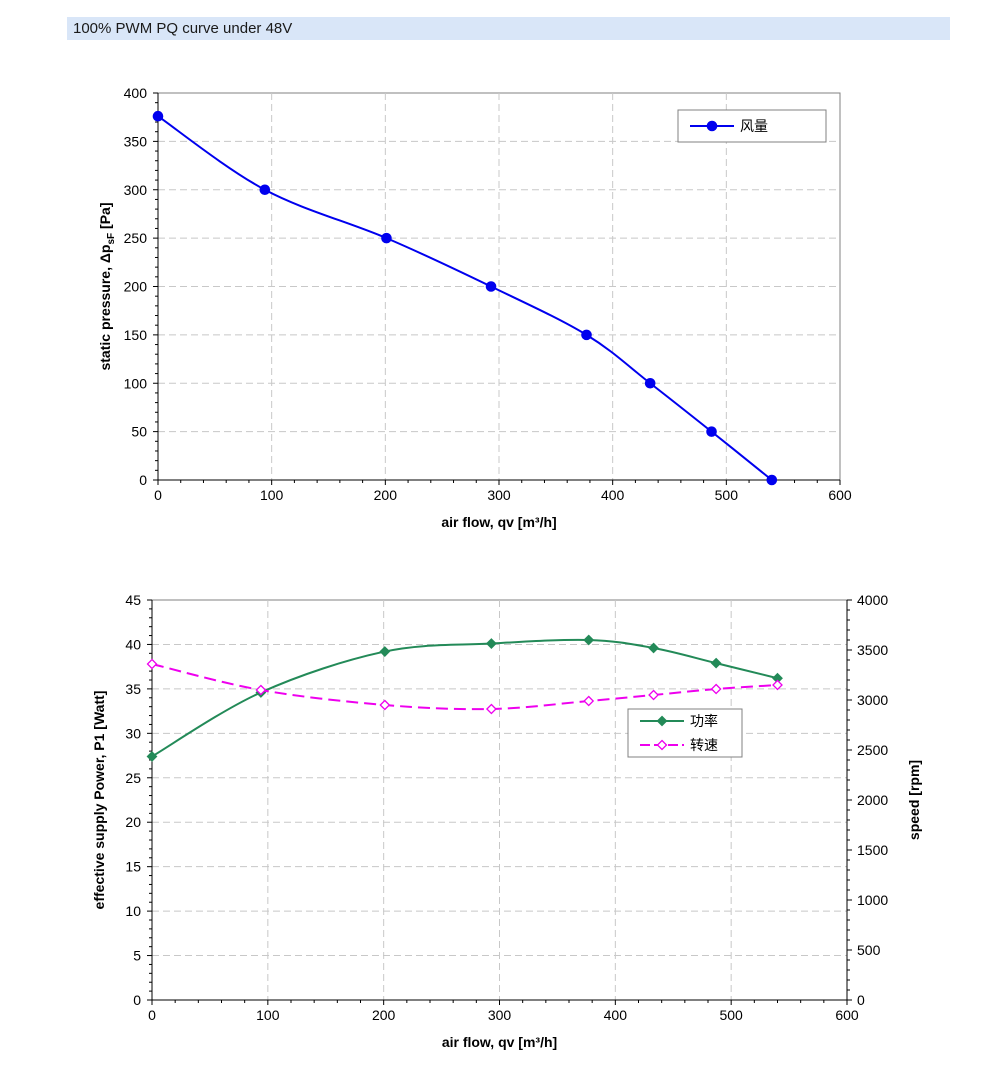  I want to click on y-right-tick-label: 1500, so click(872, 850).